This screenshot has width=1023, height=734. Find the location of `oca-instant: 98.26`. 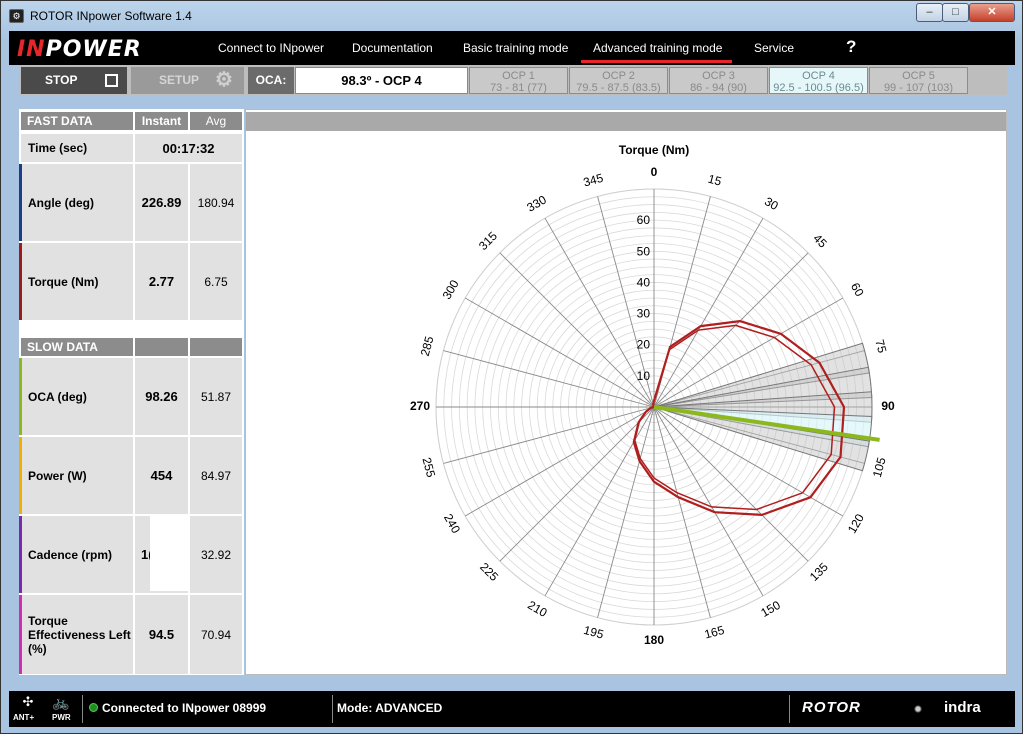

oca-instant: 98.26 is located at coordinates (161, 396).